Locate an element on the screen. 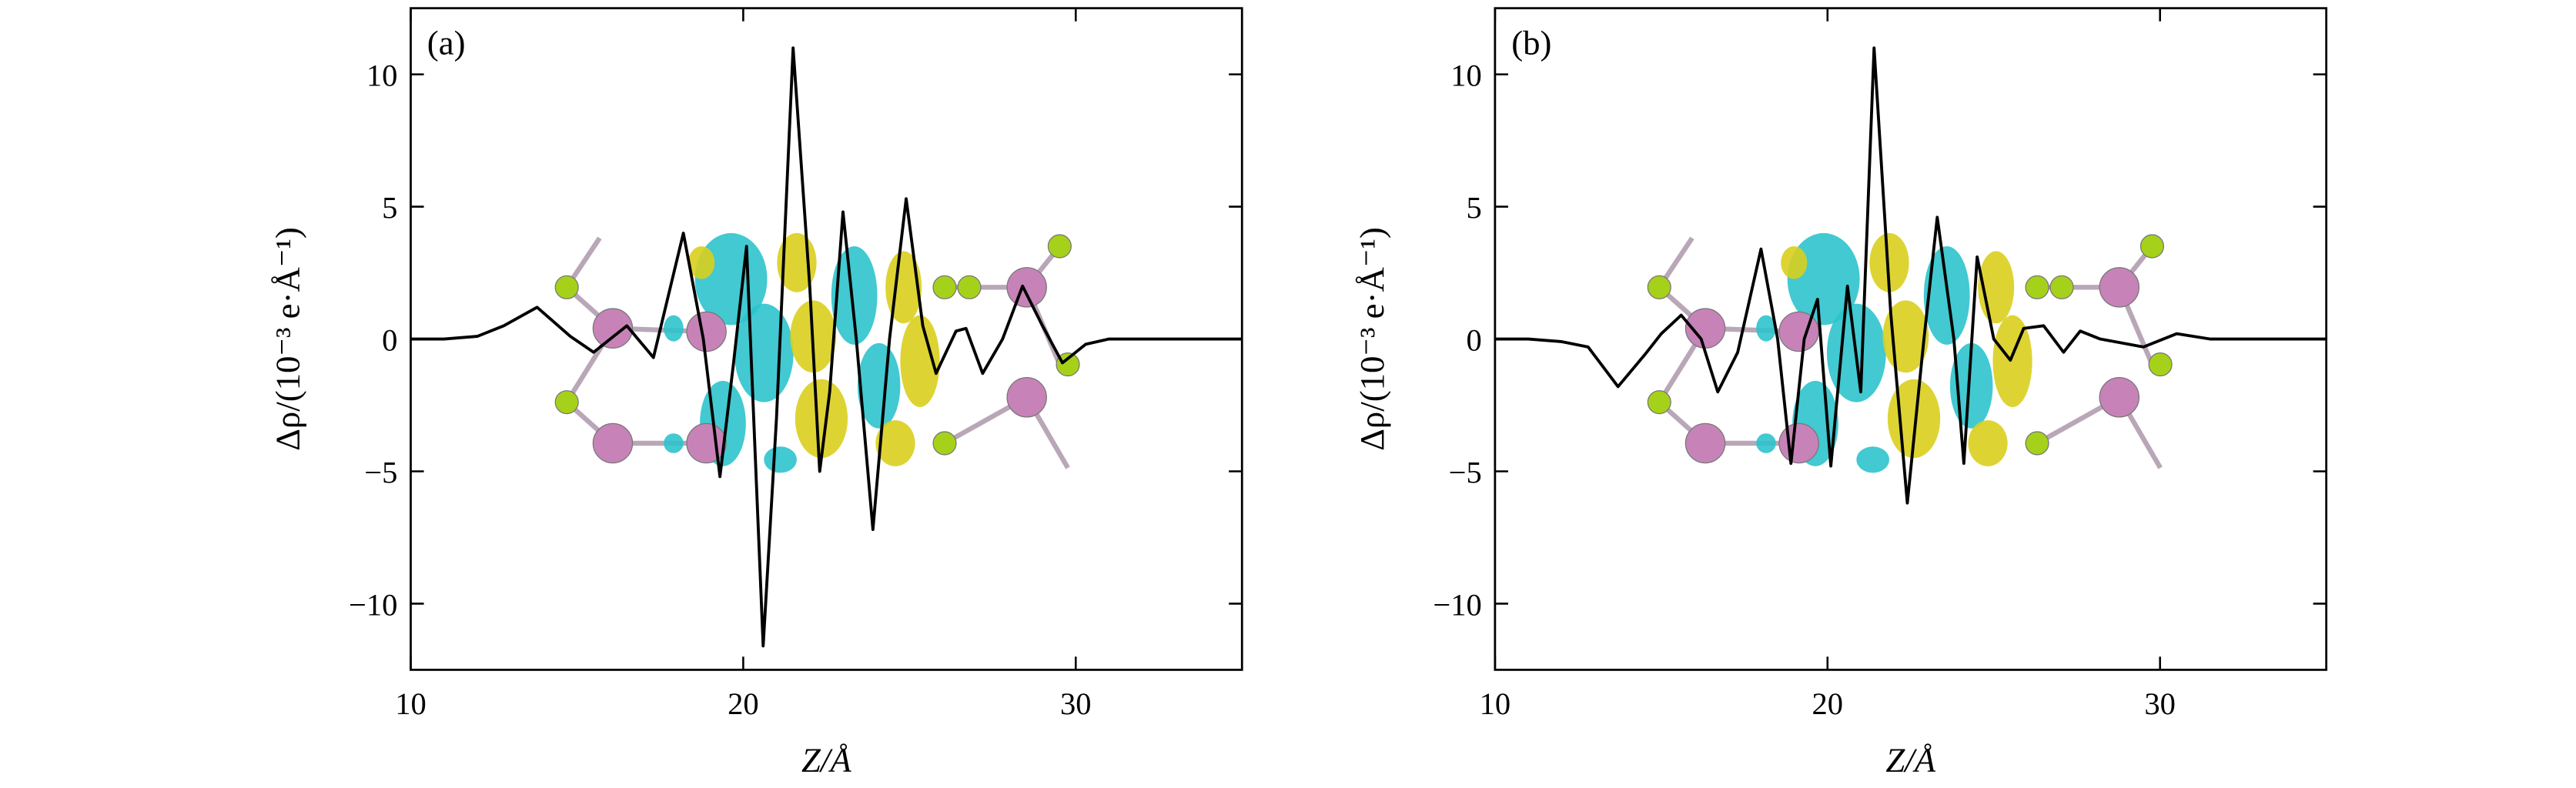  panel-label: (b) is located at coordinates (1531, 42).